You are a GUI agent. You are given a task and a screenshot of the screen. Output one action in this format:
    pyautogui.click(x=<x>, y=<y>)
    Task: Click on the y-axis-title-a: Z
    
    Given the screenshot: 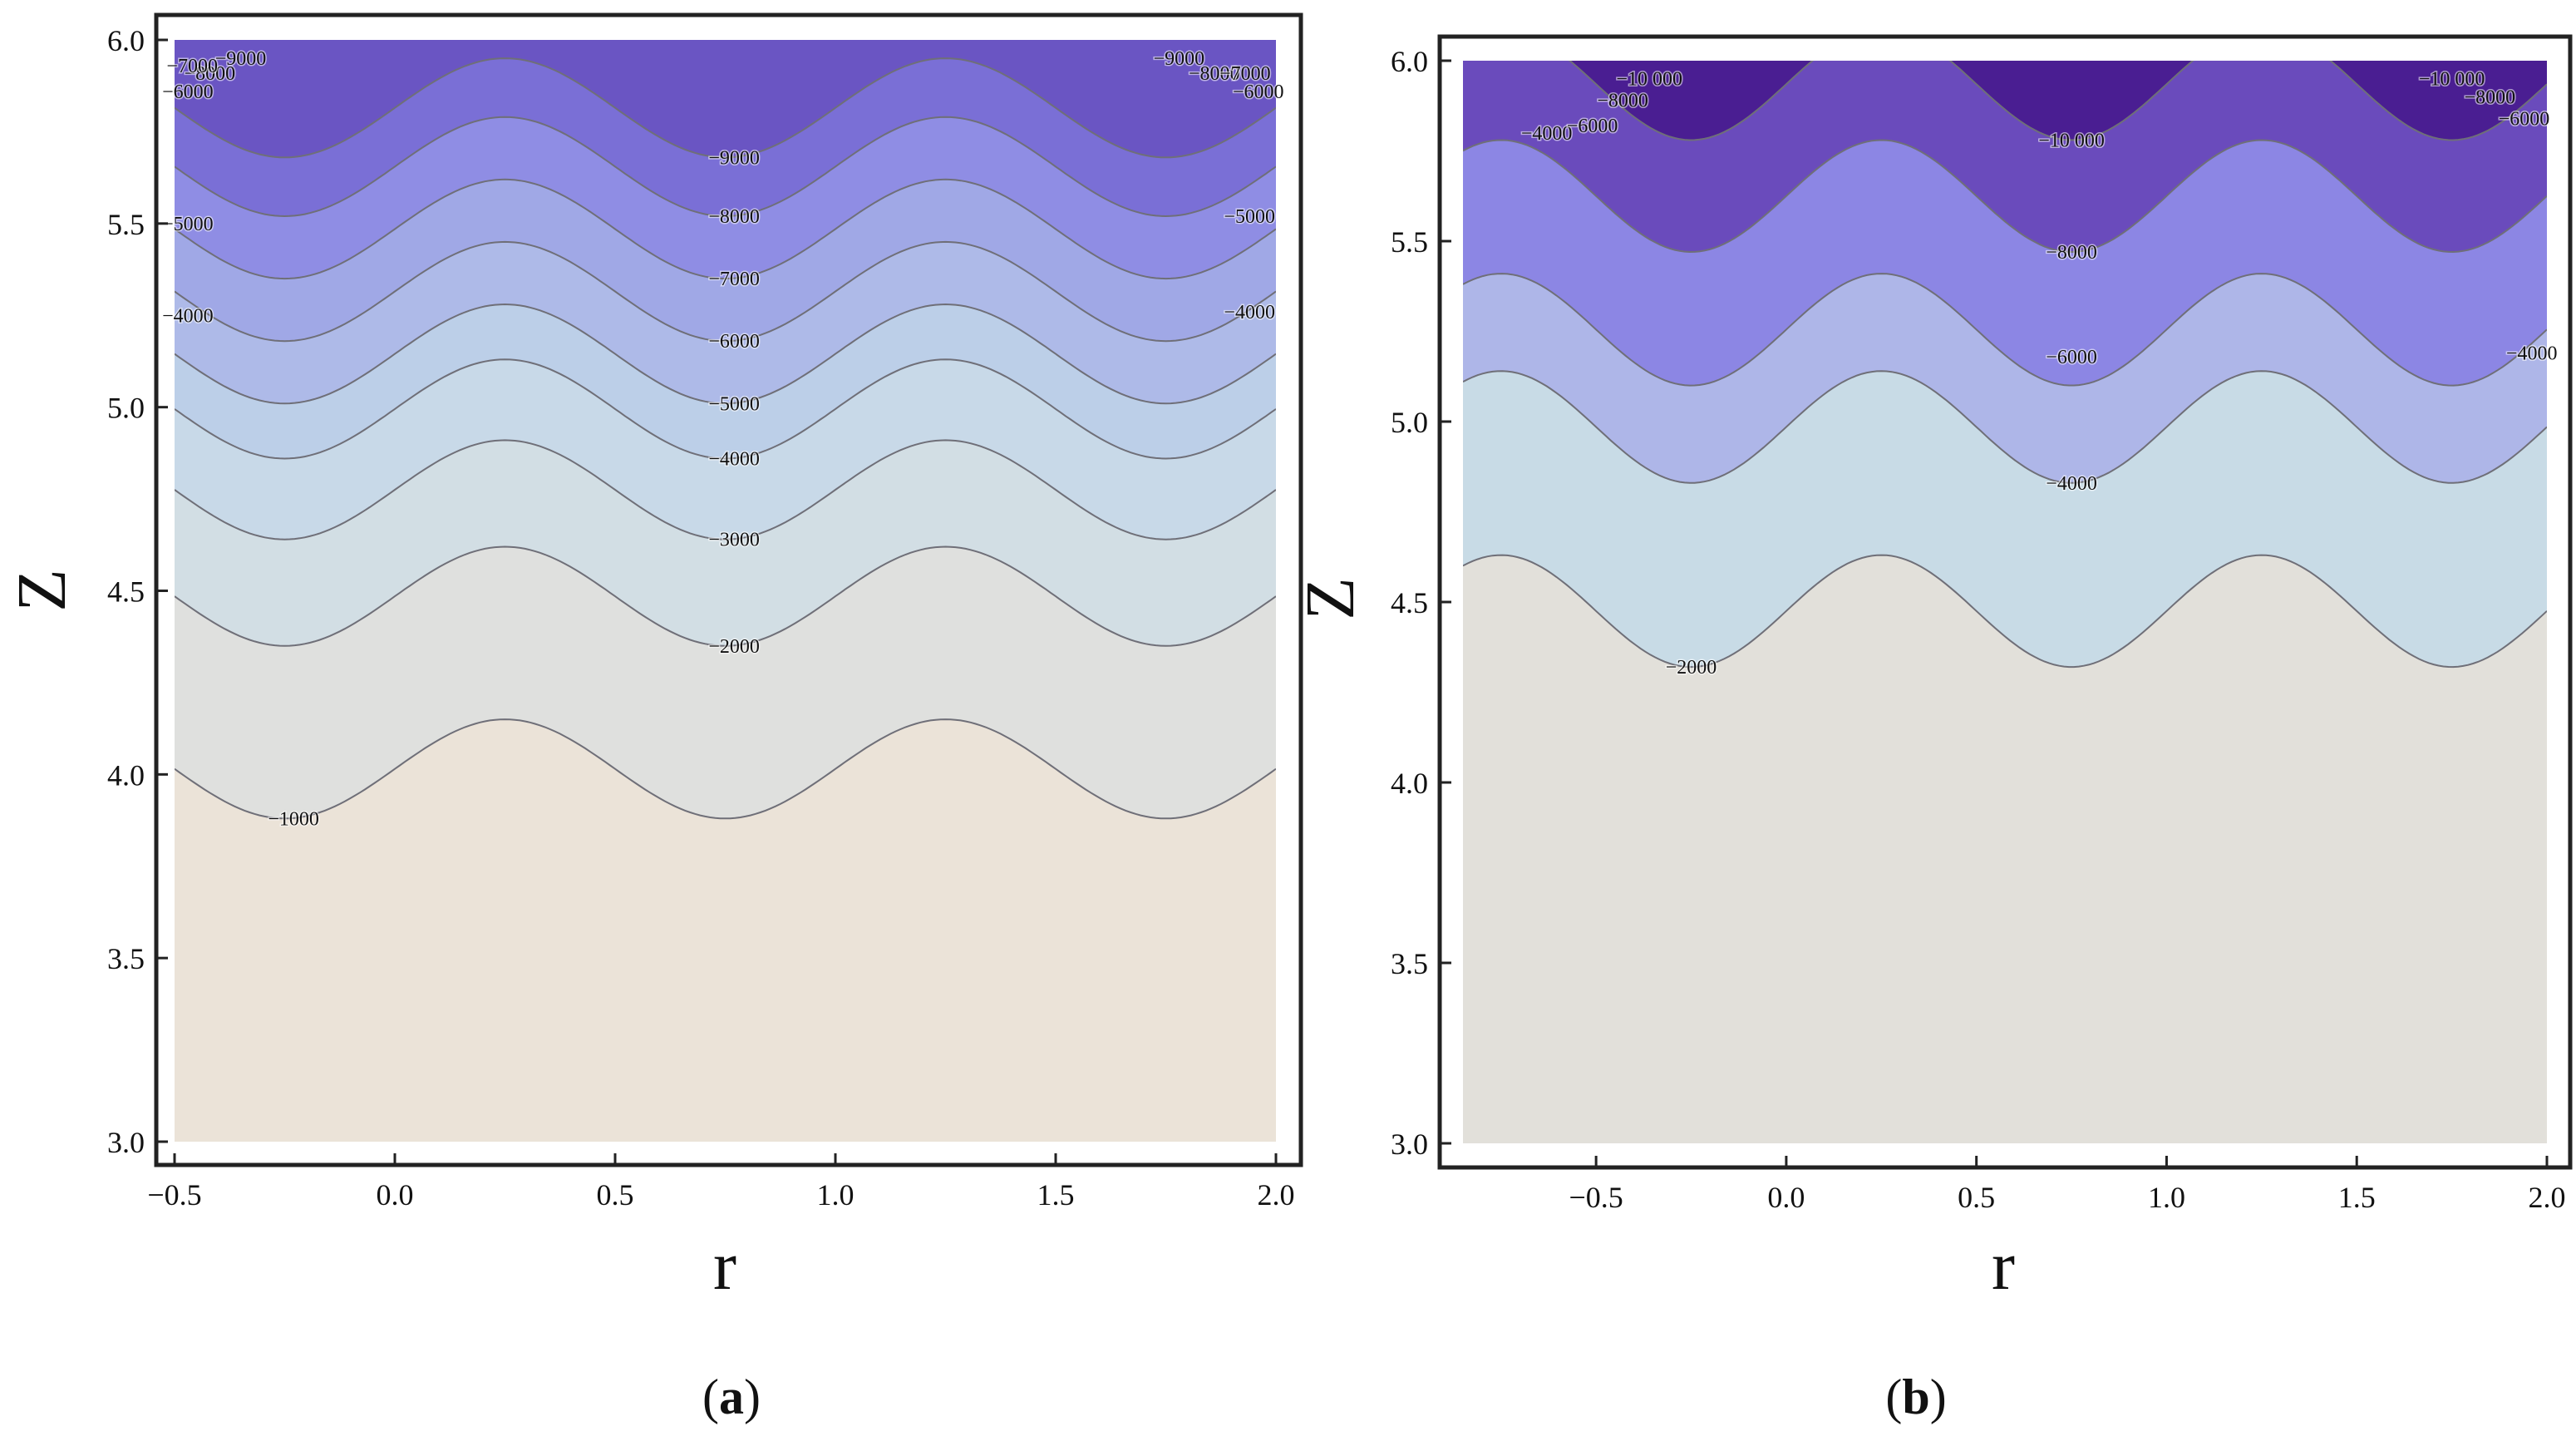 What is the action you would take?
    pyautogui.click(x=42, y=590)
    